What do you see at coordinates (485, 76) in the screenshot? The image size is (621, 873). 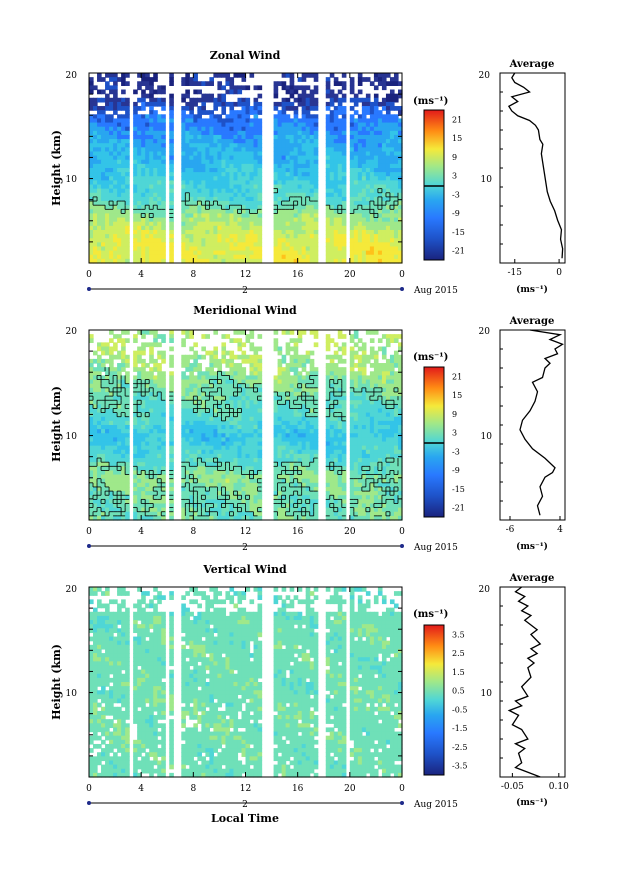 I see `profile-y-tick: 20` at bounding box center [485, 76].